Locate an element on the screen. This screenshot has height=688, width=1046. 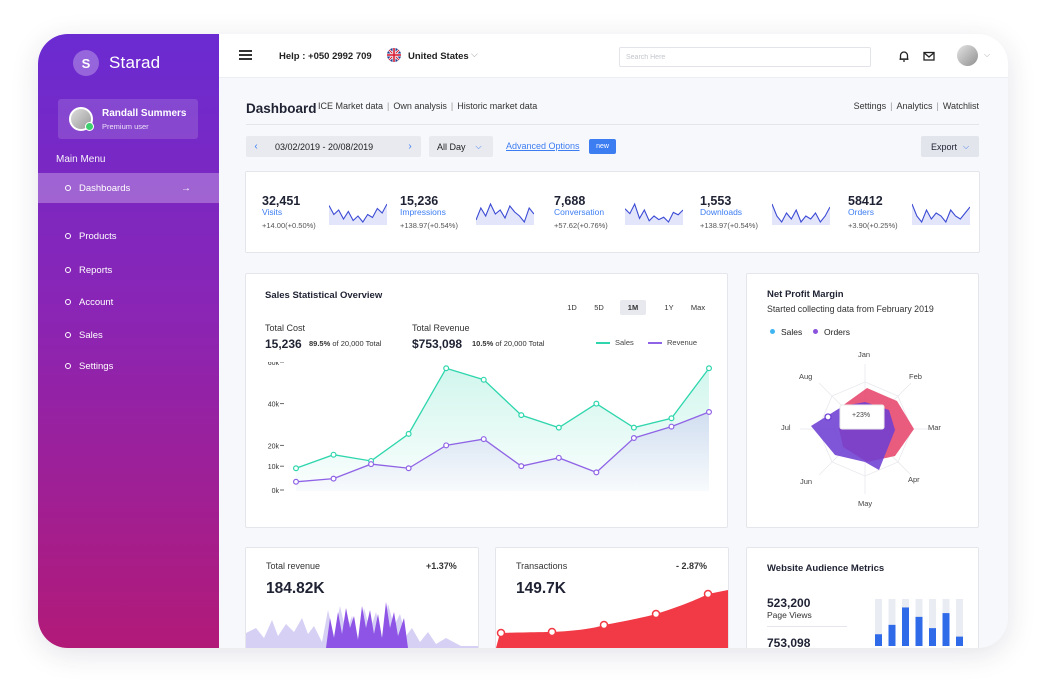
kpi-value: 7,688 is located at coordinates (570, 201).